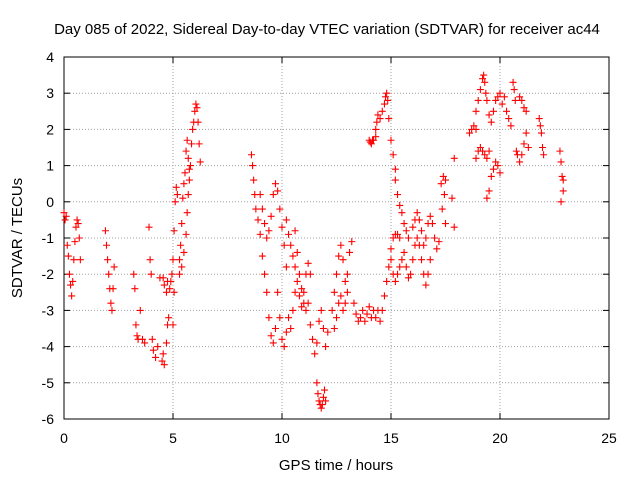  I want to click on y-tick-label: 1, so click(50, 166).